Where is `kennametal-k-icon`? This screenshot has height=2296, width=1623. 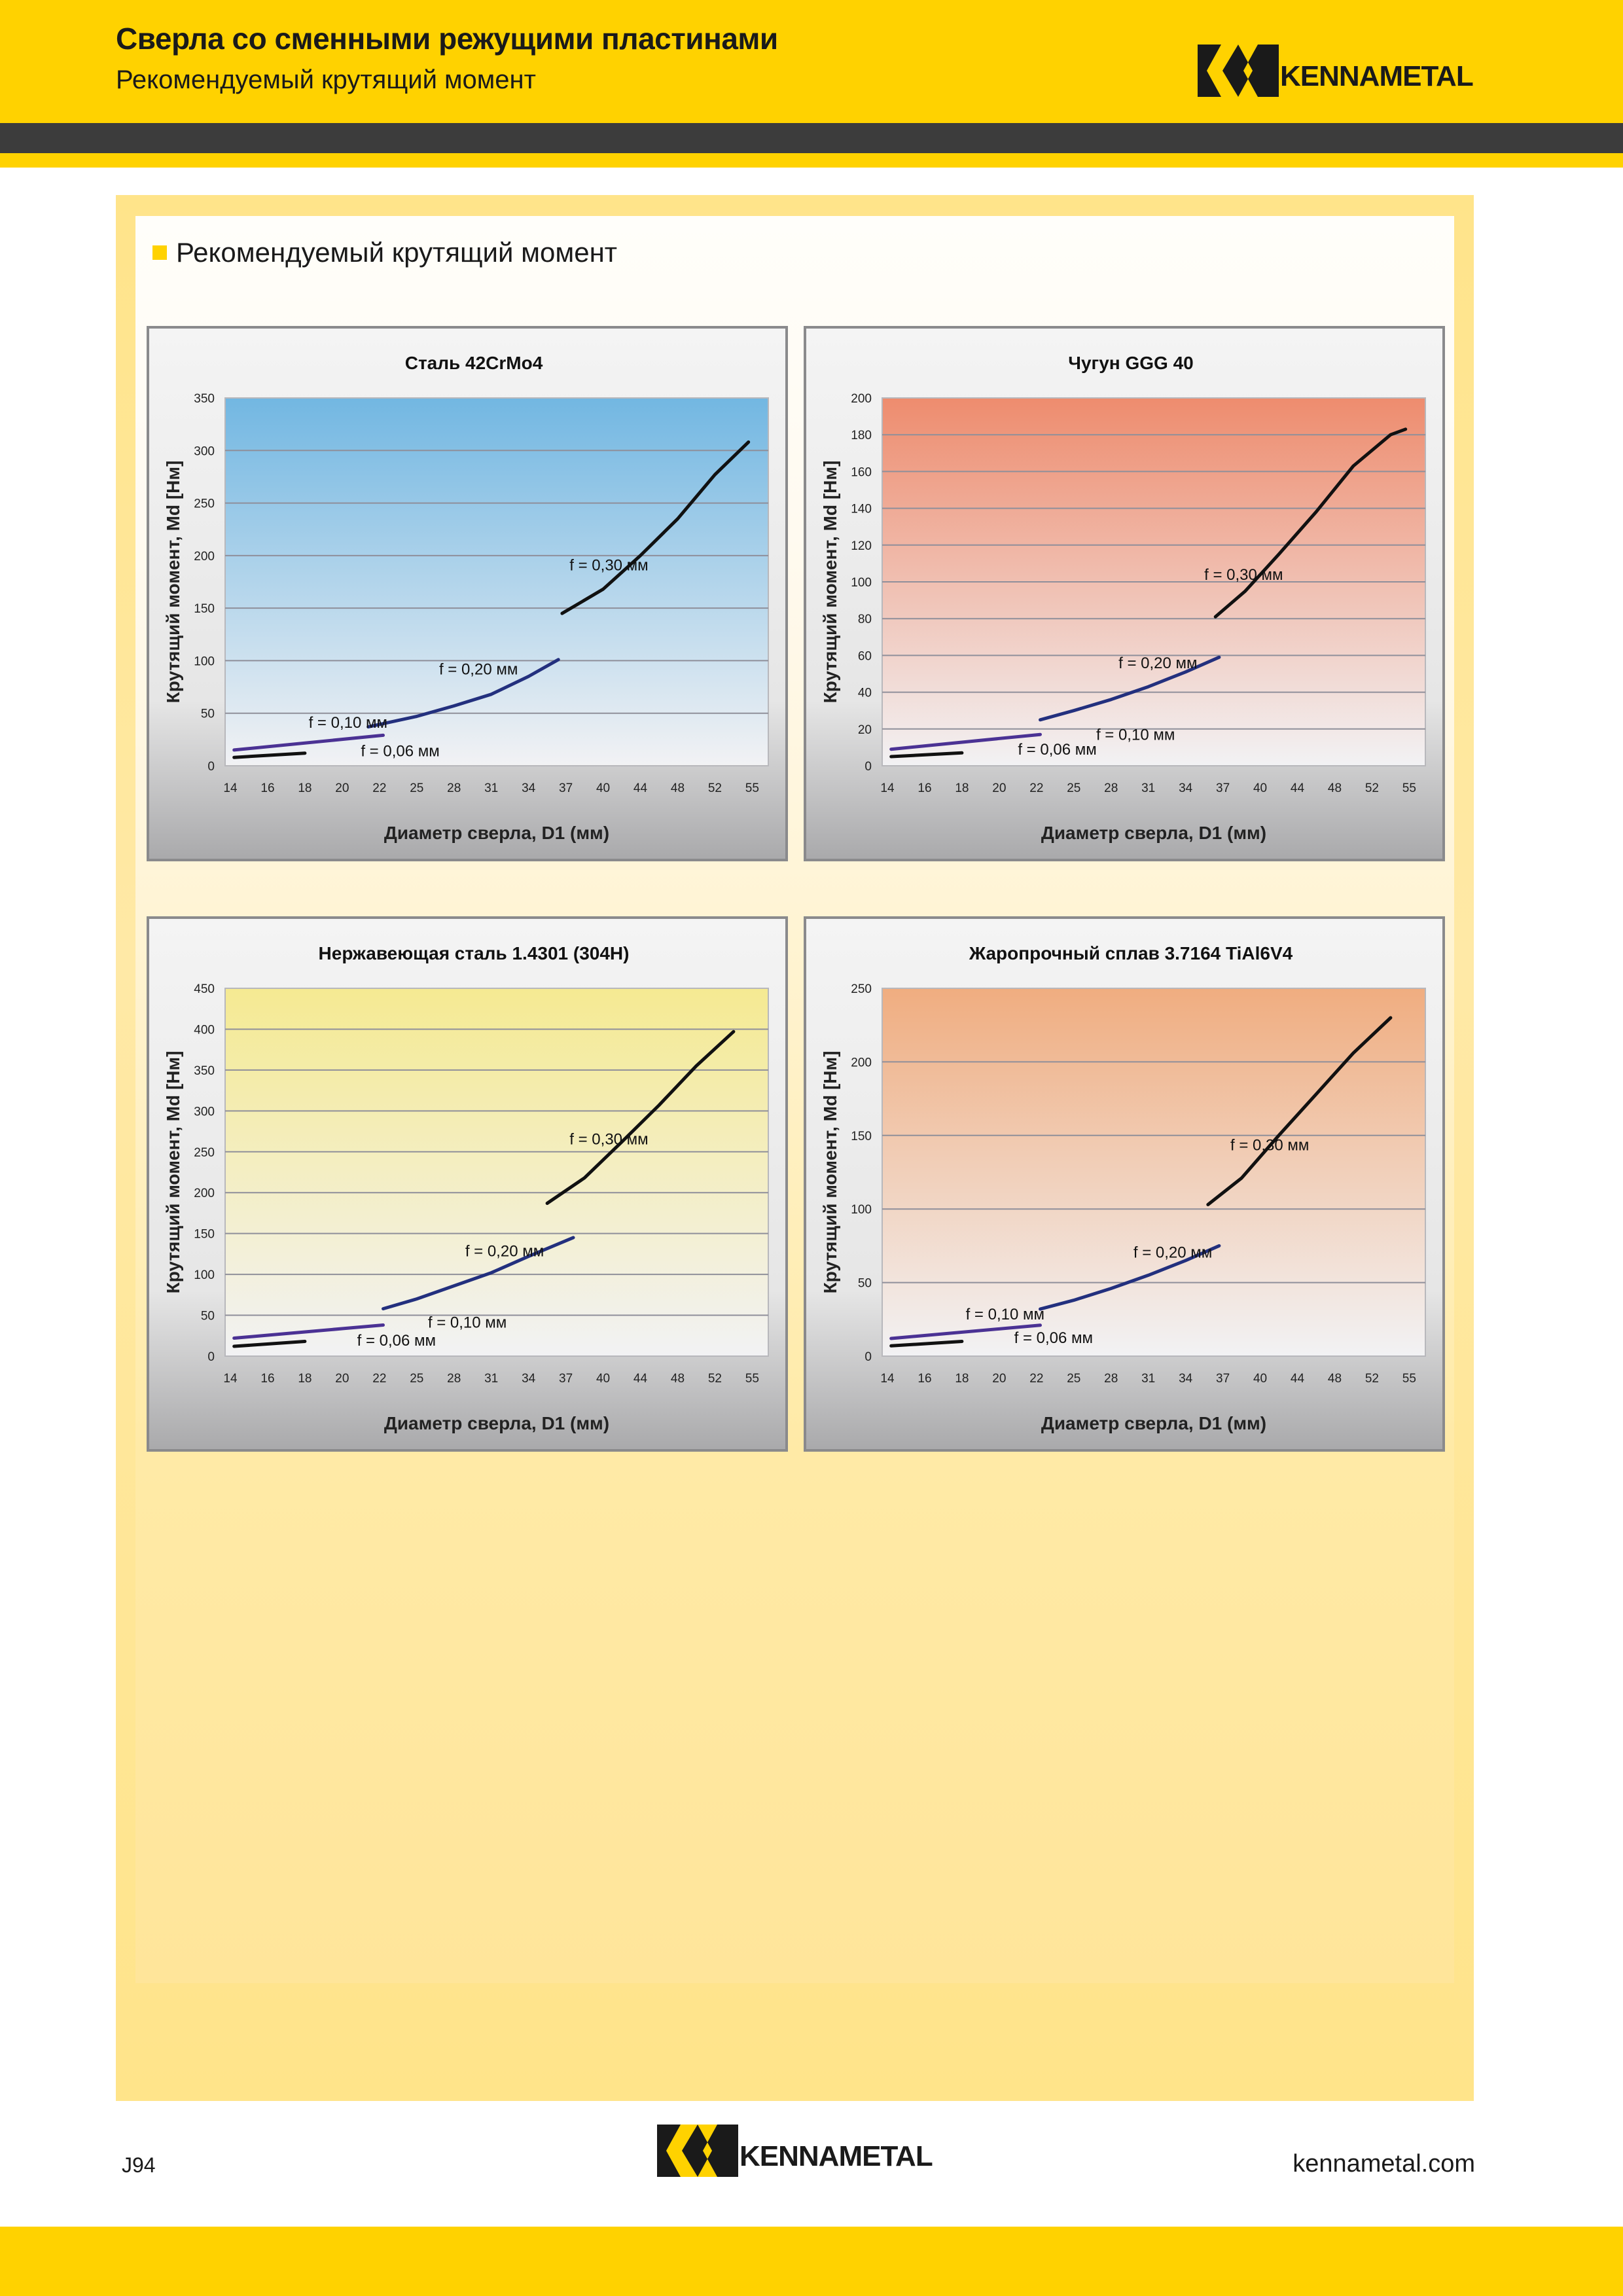
kennametal-k-icon is located at coordinates (1238, 71).